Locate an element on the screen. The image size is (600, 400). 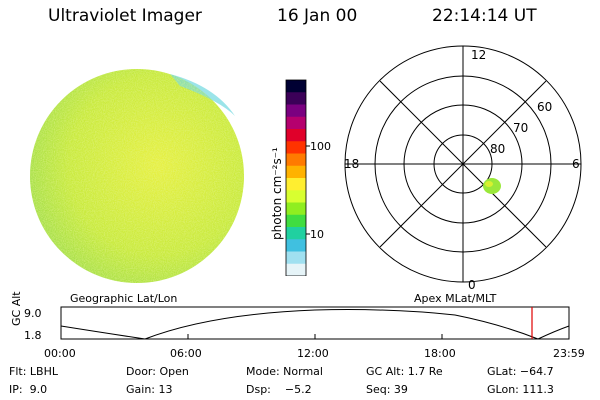
altitude-ytick-high: 9.0 is located at coordinates (33, 313).